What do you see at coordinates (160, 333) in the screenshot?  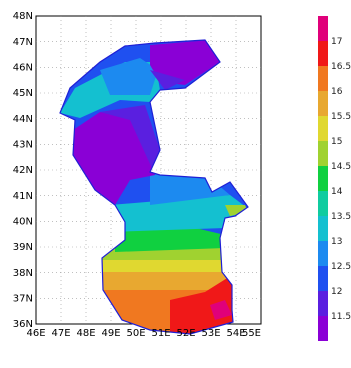 I see `x-tick-label: 51E` at bounding box center [160, 333].